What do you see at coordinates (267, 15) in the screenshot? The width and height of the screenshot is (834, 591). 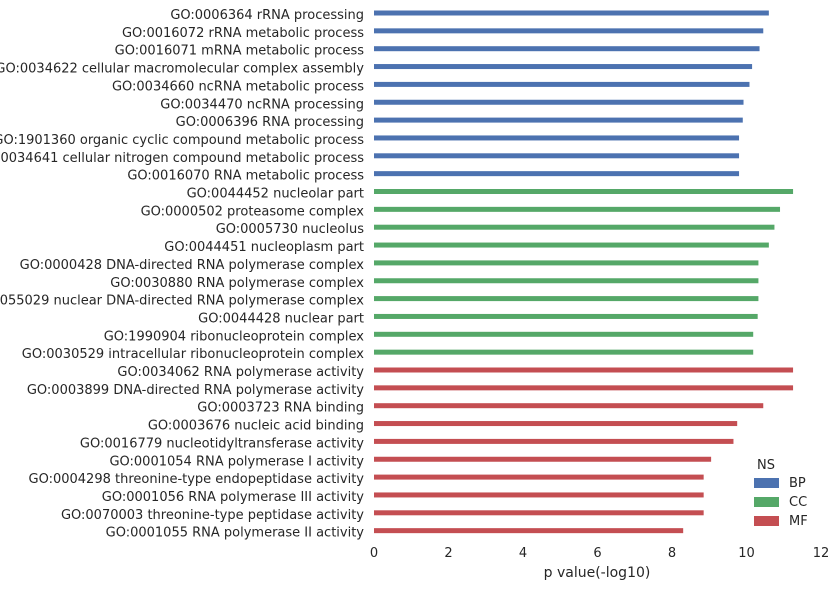 I see `y-tick-label: GO:0006364 rRNA processing` at bounding box center [267, 15].